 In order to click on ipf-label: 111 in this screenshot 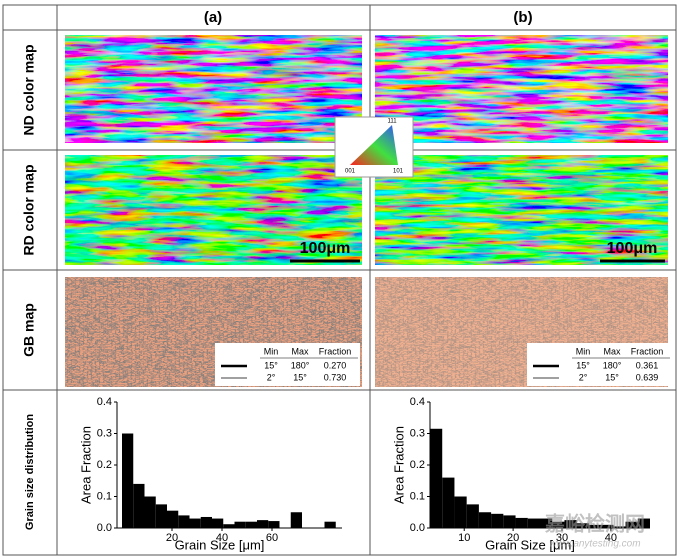, I will do `click(392, 122)`.